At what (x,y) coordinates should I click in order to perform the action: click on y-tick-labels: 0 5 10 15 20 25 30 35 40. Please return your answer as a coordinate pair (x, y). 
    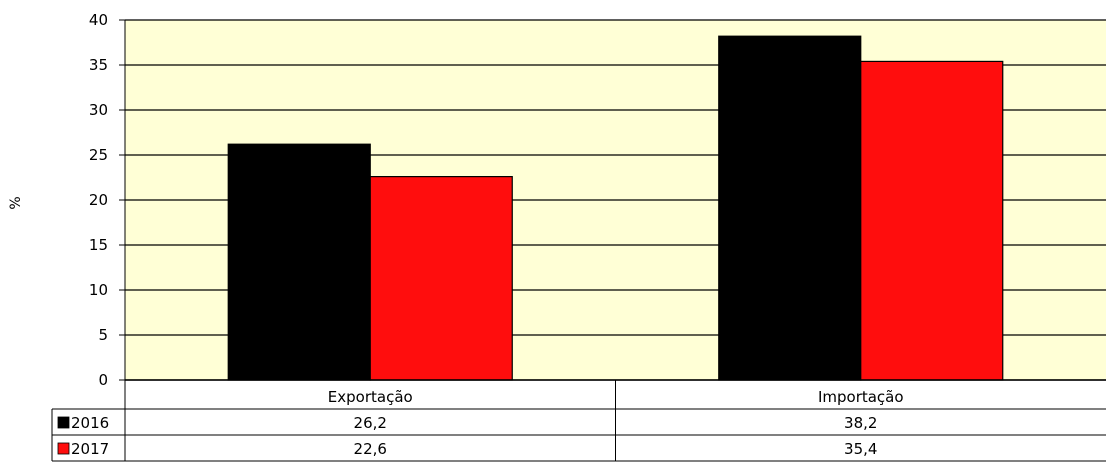
    Looking at the image, I should click on (98, 200).